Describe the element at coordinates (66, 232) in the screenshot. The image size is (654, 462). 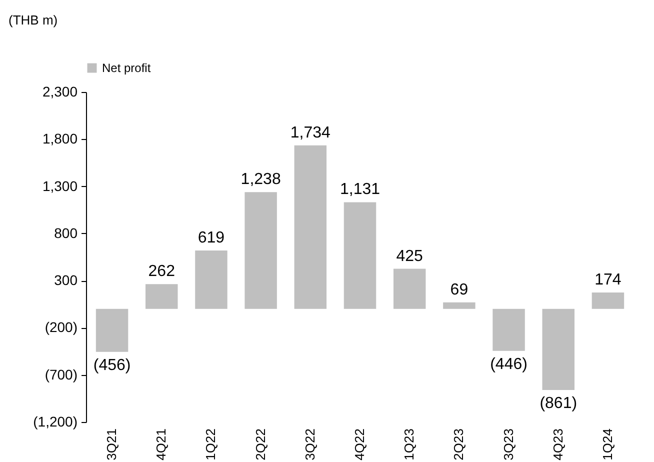
I see `y-tick-label: 800` at that location.